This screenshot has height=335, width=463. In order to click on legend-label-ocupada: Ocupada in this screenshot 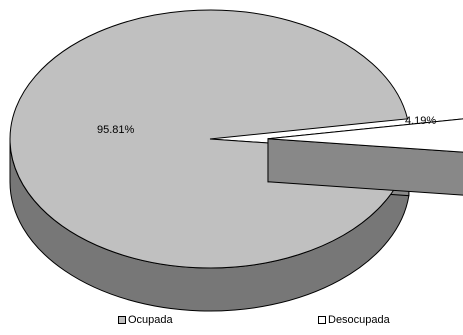, I will do `click(150, 320)`.